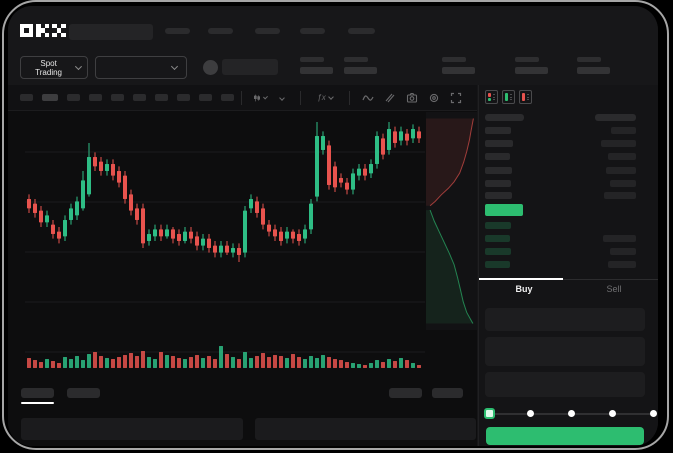 The height and width of the screenshot is (453, 673). What do you see at coordinates (59, 31) in the screenshot?
I see `okx-logo-letter-x` at bounding box center [59, 31].